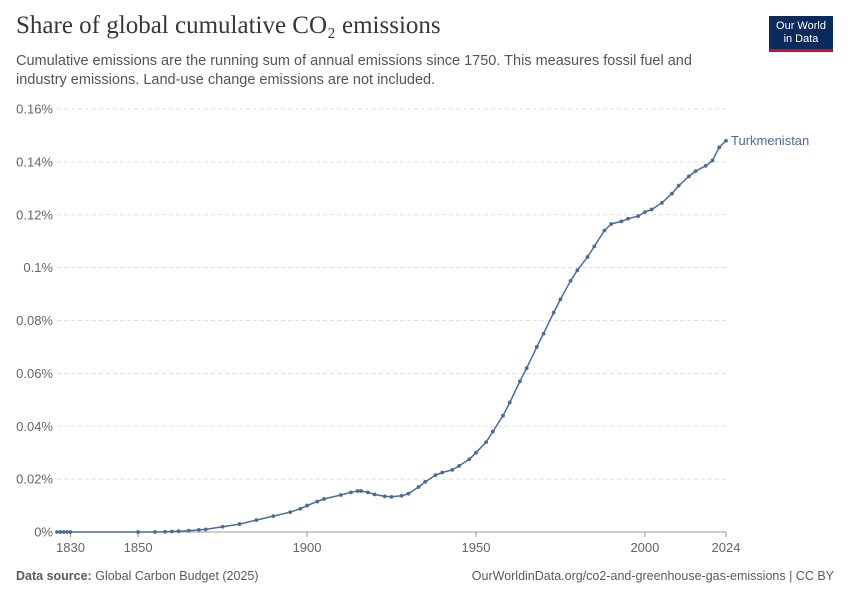 The width and height of the screenshot is (850, 600). What do you see at coordinates (34, 161) in the screenshot?
I see `y-tick-label: 0.14%` at bounding box center [34, 161].